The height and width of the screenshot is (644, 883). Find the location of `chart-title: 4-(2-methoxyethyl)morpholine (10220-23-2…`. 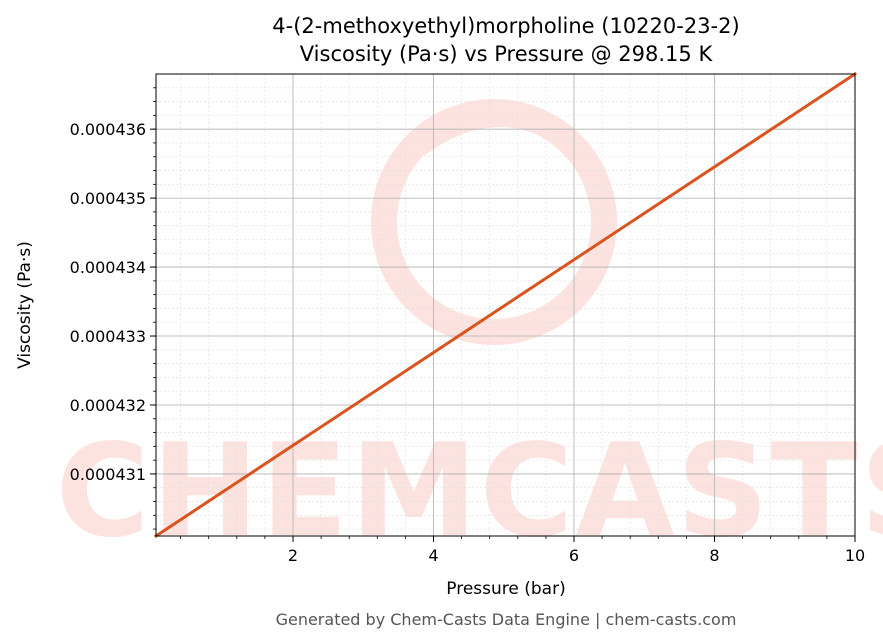

chart-title: 4-(2-methoxyethyl)morpholine (10220-23-2… is located at coordinates (505, 26).